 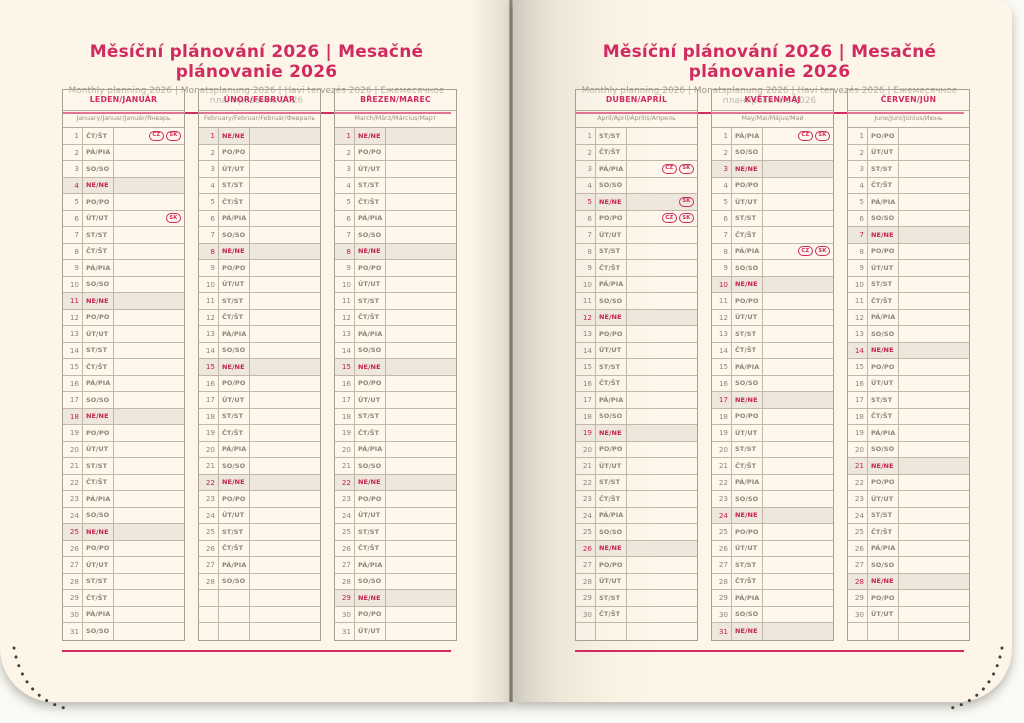 I want to click on day-number: 17, so click(x=209, y=400).